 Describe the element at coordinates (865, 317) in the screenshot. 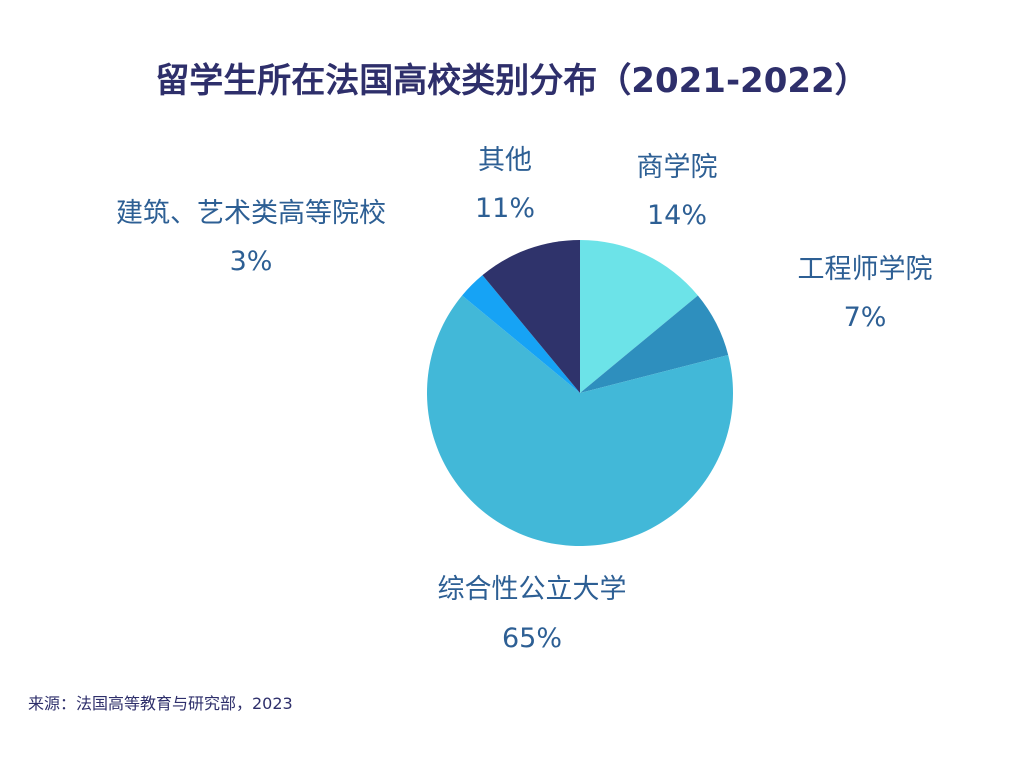

I see `slice-value-label: 7%` at that location.